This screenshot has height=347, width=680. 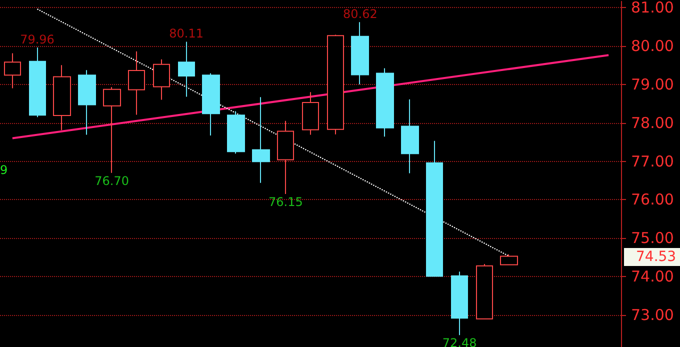 I want to click on annotation: 80.62, so click(x=360, y=14).